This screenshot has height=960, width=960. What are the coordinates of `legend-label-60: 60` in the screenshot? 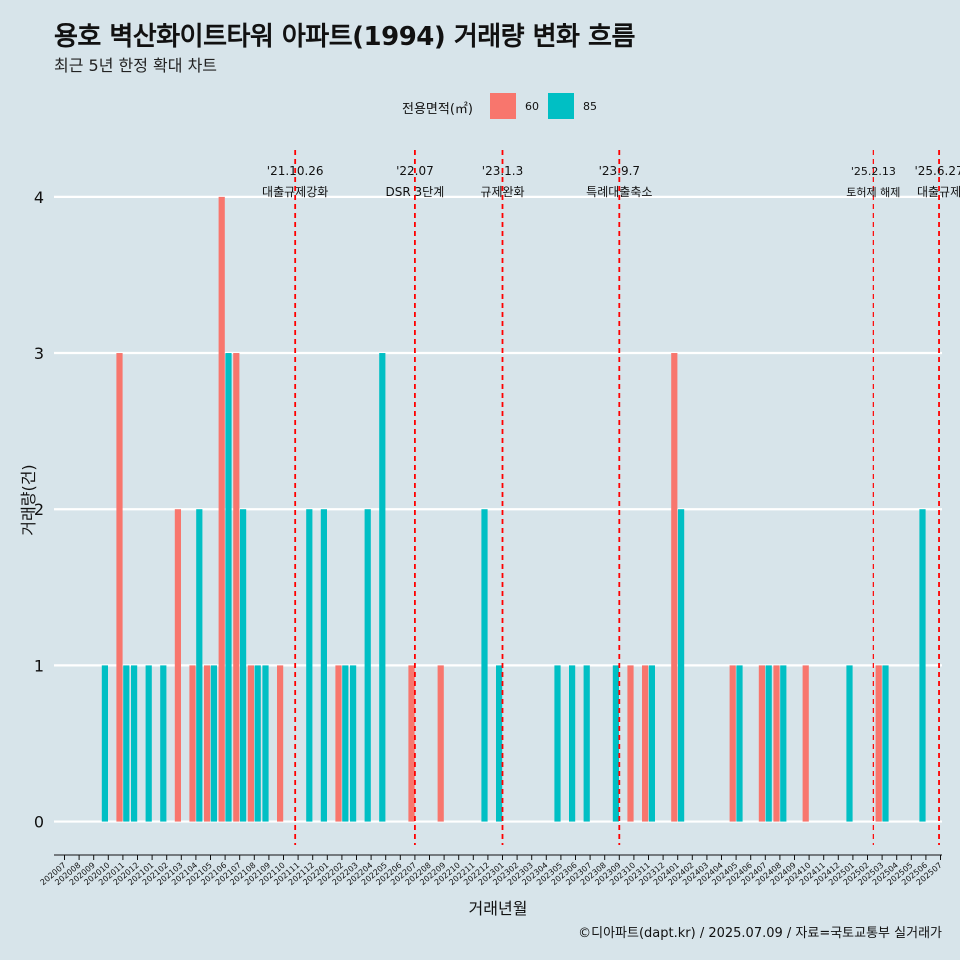 It's located at (532, 106).